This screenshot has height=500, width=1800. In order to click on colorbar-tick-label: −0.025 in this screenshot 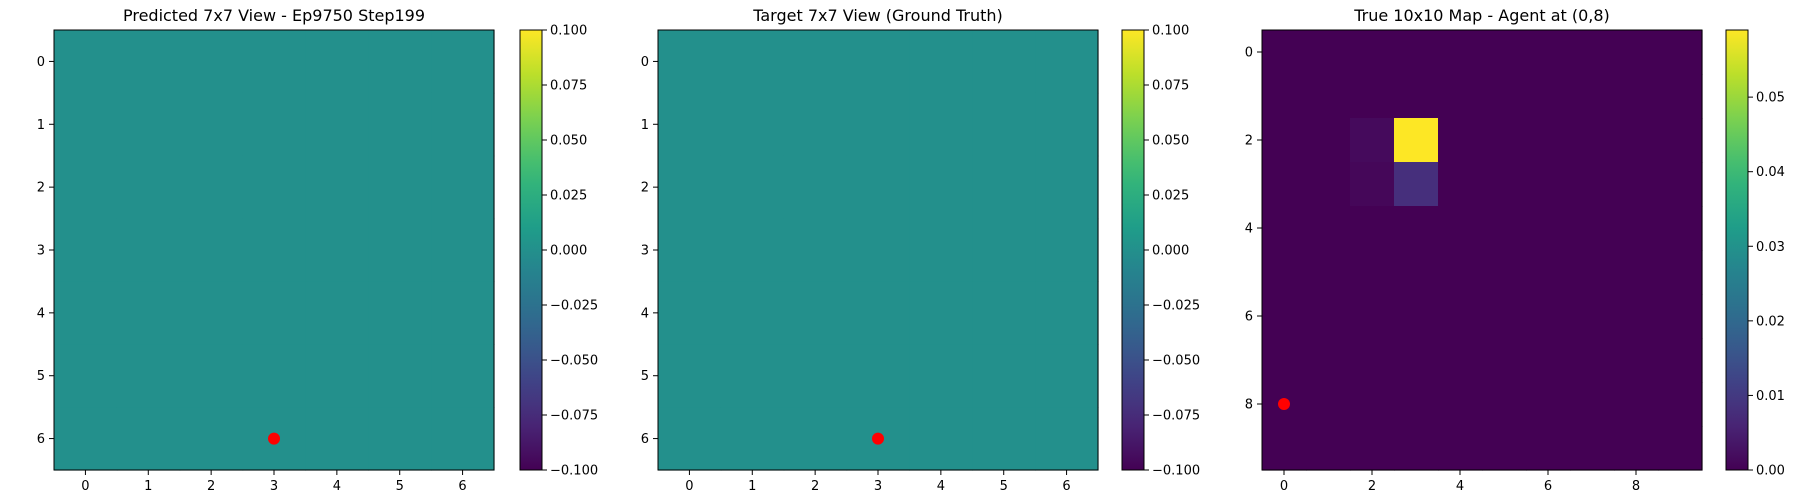, I will do `click(1176, 306)`.